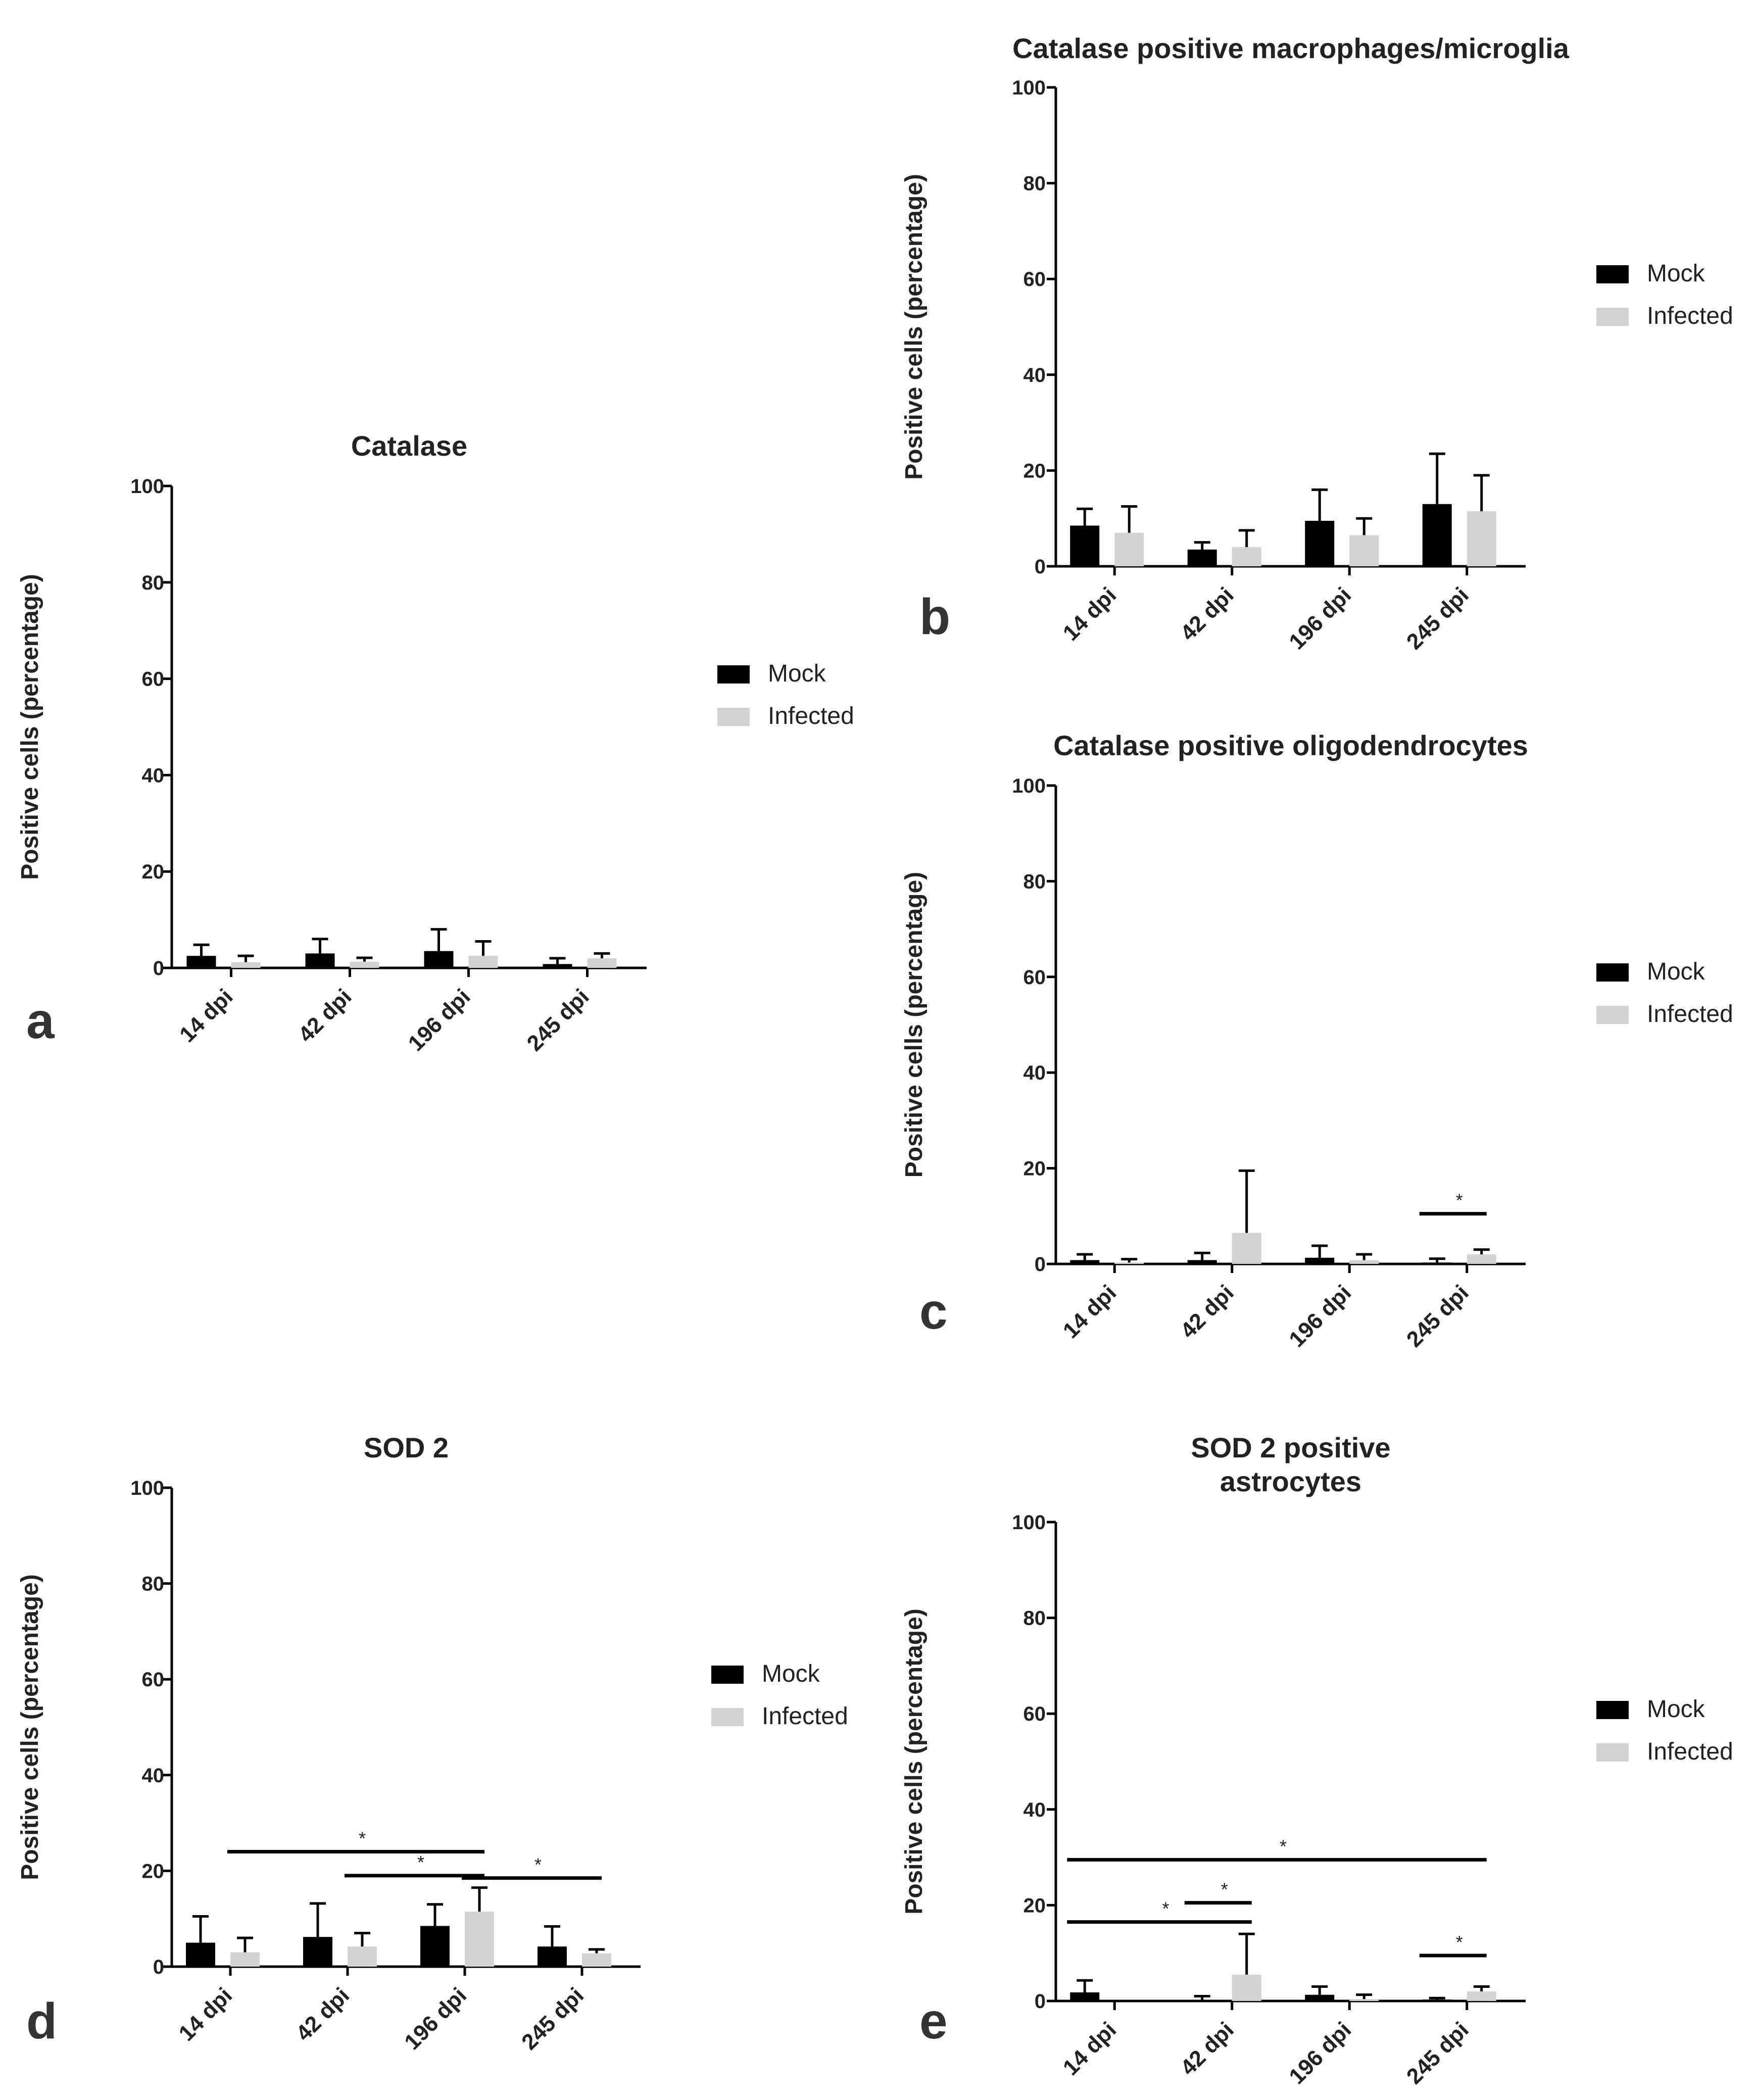 This screenshot has height=2100, width=1757. What do you see at coordinates (406, 1447) in the screenshot?
I see `chart-title: SOD 2` at bounding box center [406, 1447].